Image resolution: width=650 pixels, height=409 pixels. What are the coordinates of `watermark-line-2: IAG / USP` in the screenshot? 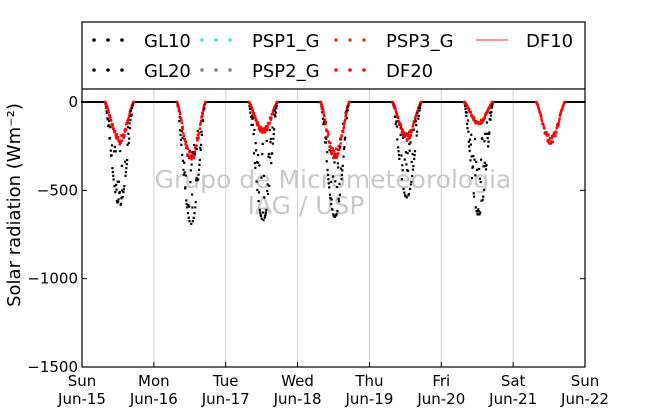 It's located at (306, 205).